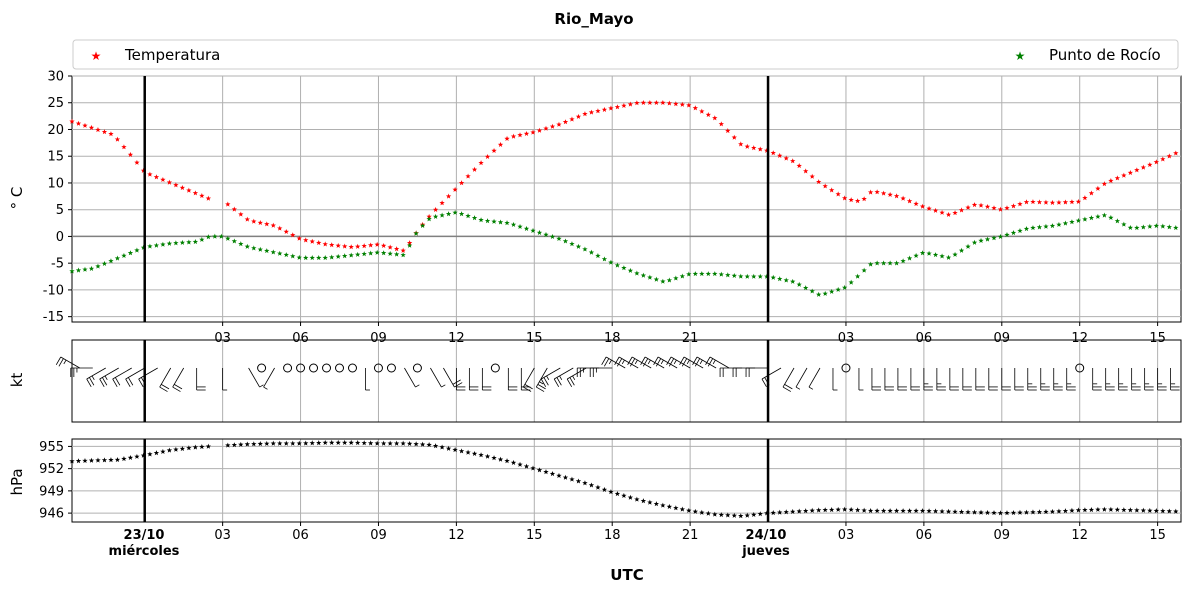  What do you see at coordinates (144, 551) in the screenshot?
I see `date-marker-1-weekday: miércoles` at bounding box center [144, 551].